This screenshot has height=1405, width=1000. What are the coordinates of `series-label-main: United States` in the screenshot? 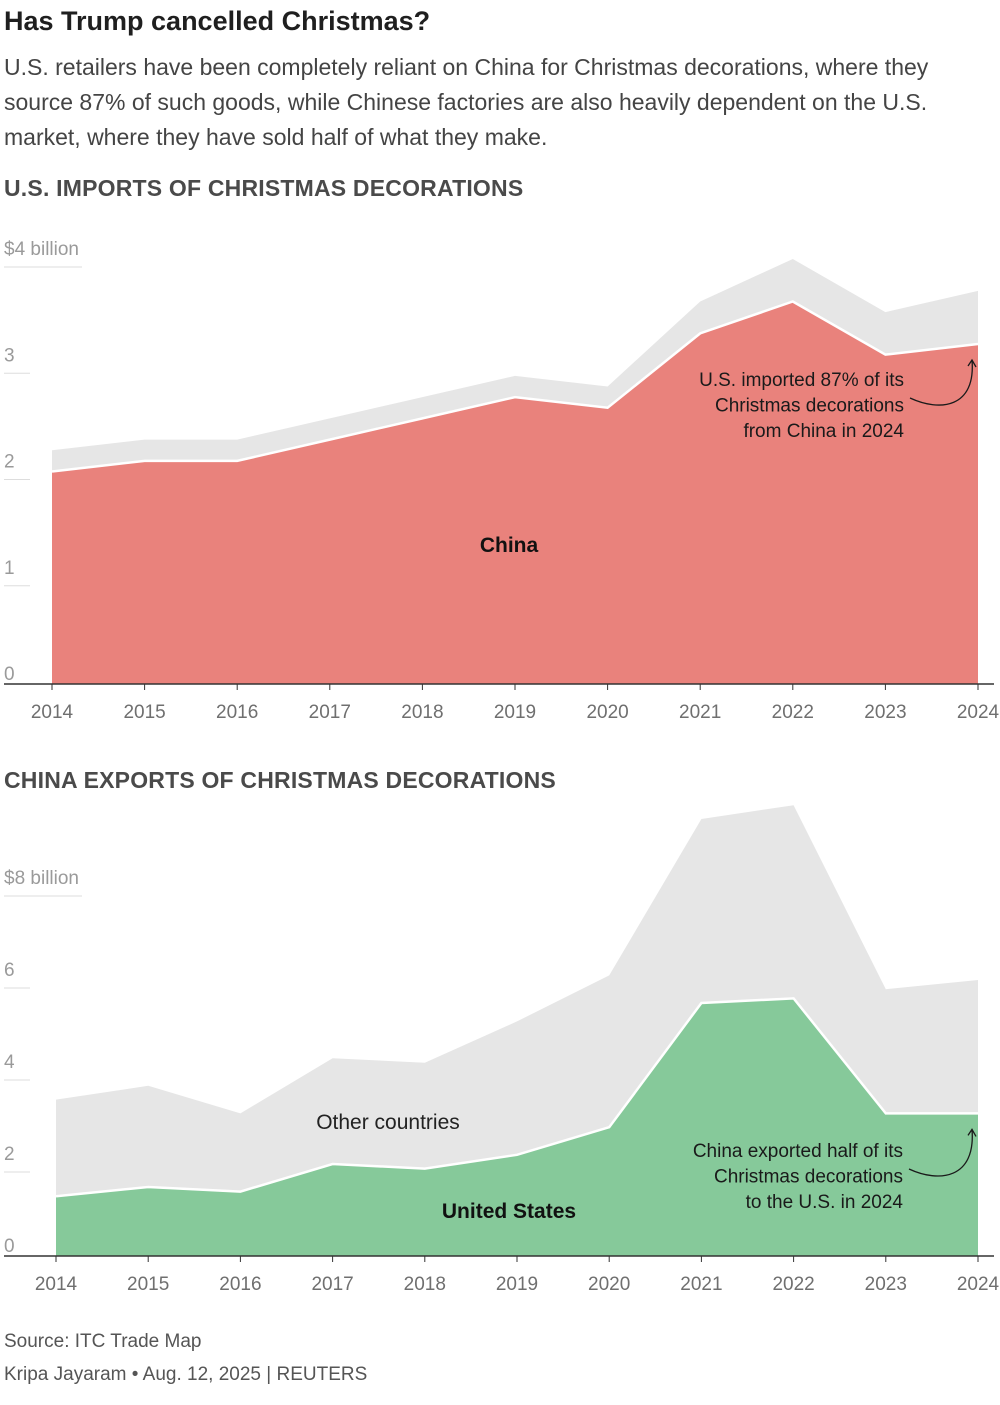 It's located at (509, 1211).